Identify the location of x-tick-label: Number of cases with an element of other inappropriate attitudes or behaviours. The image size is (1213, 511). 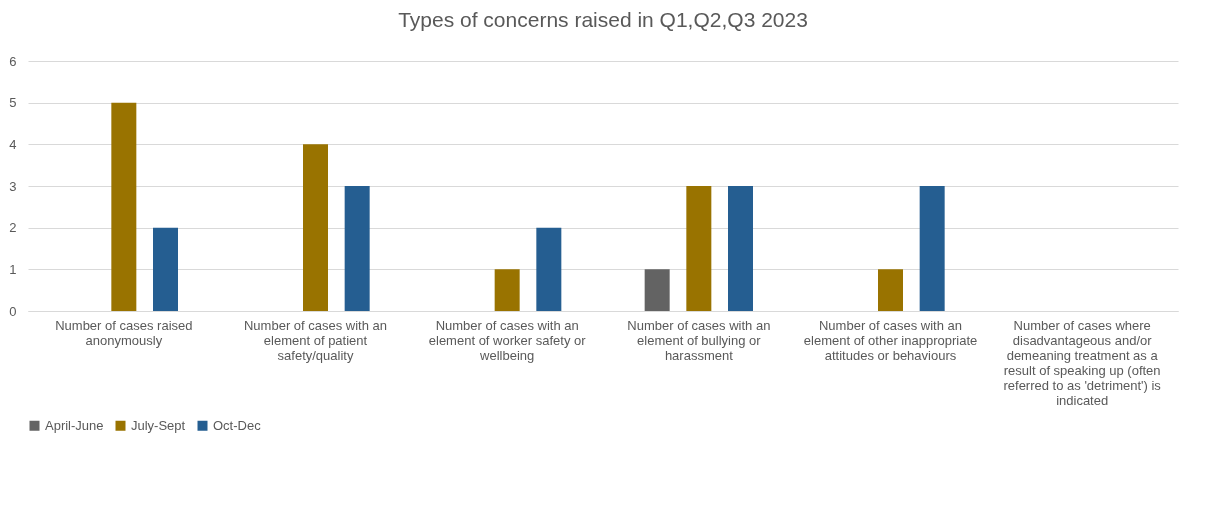
(890, 340).